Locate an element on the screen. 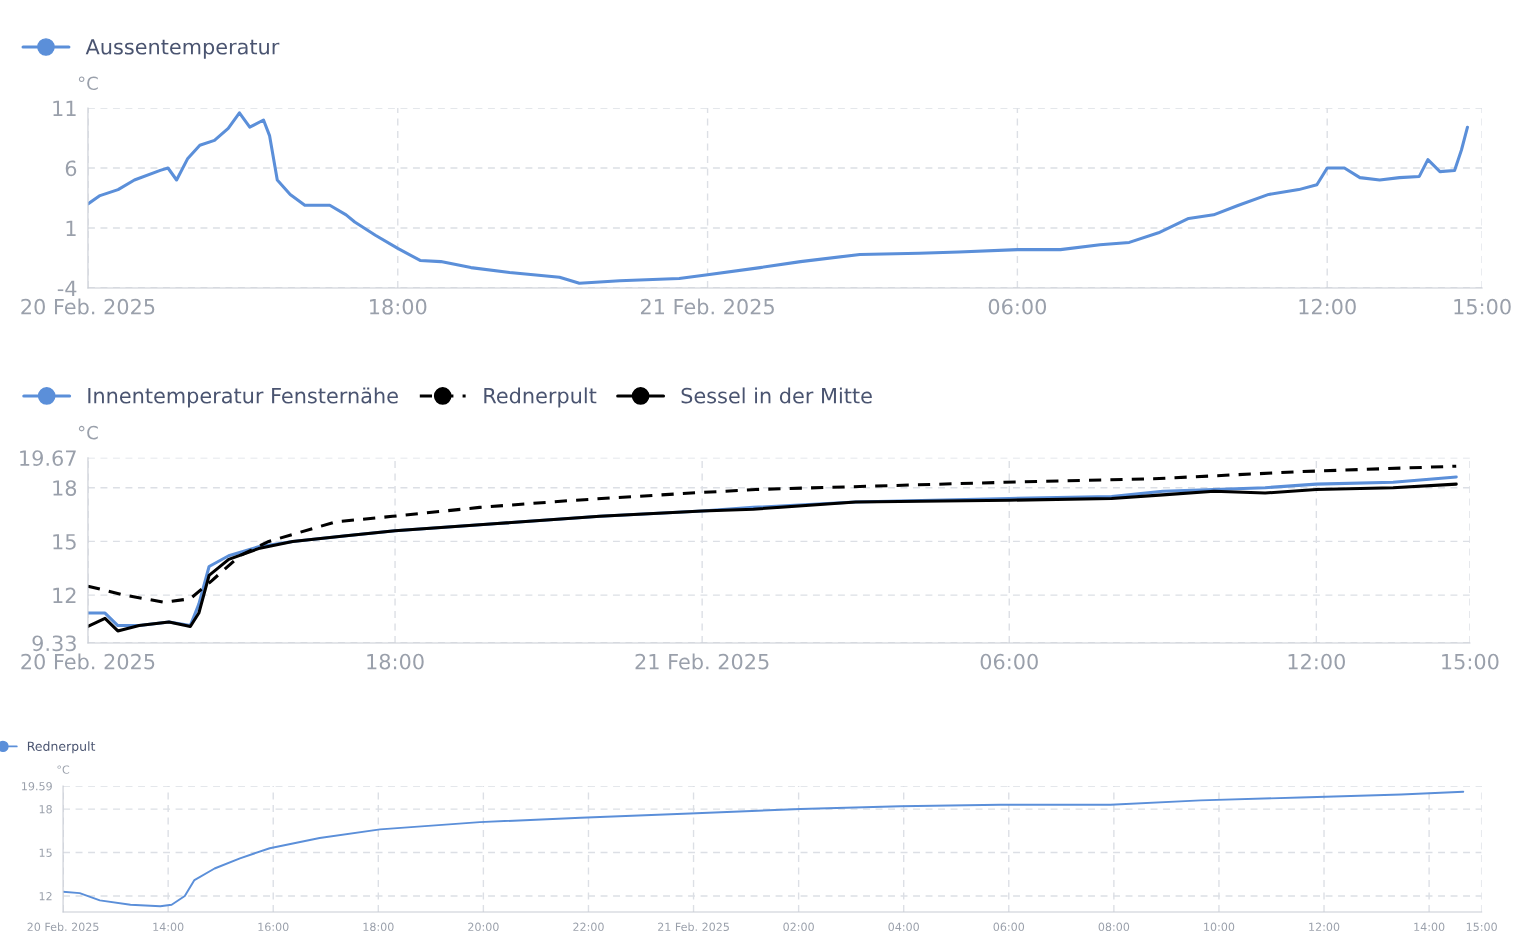  y-tick-label: 9.33 is located at coordinates (54, 643).